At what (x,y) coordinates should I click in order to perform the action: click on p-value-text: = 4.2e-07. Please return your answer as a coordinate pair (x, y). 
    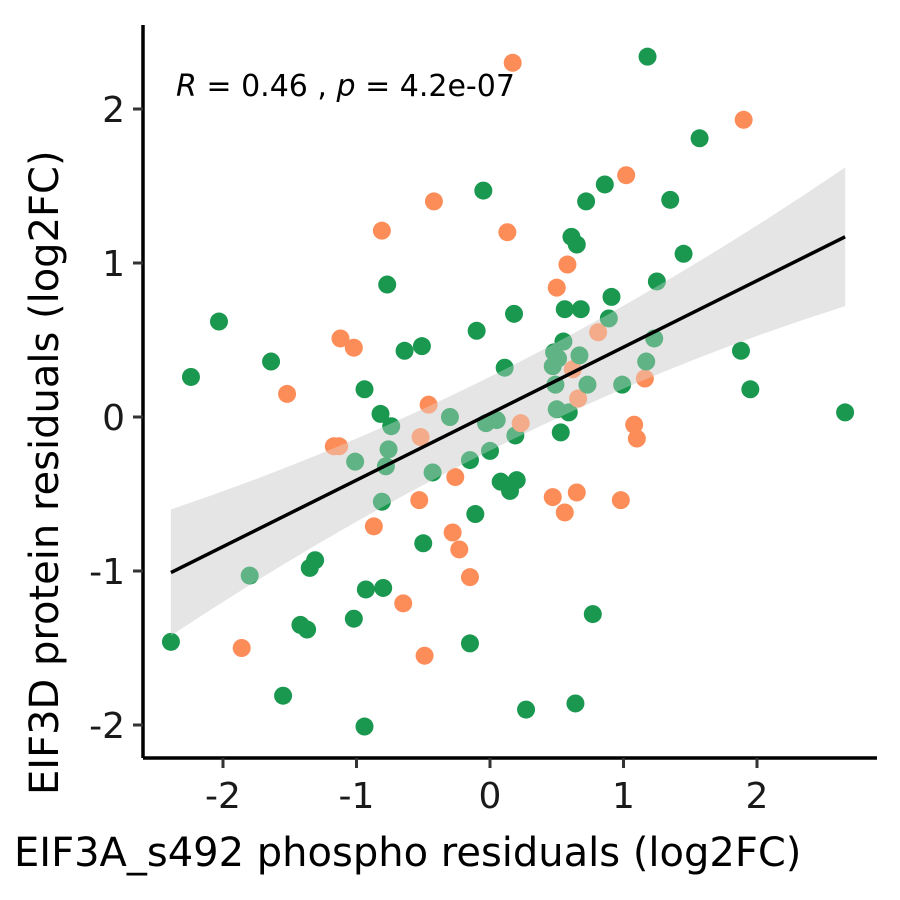
    Looking at the image, I should click on (435, 86).